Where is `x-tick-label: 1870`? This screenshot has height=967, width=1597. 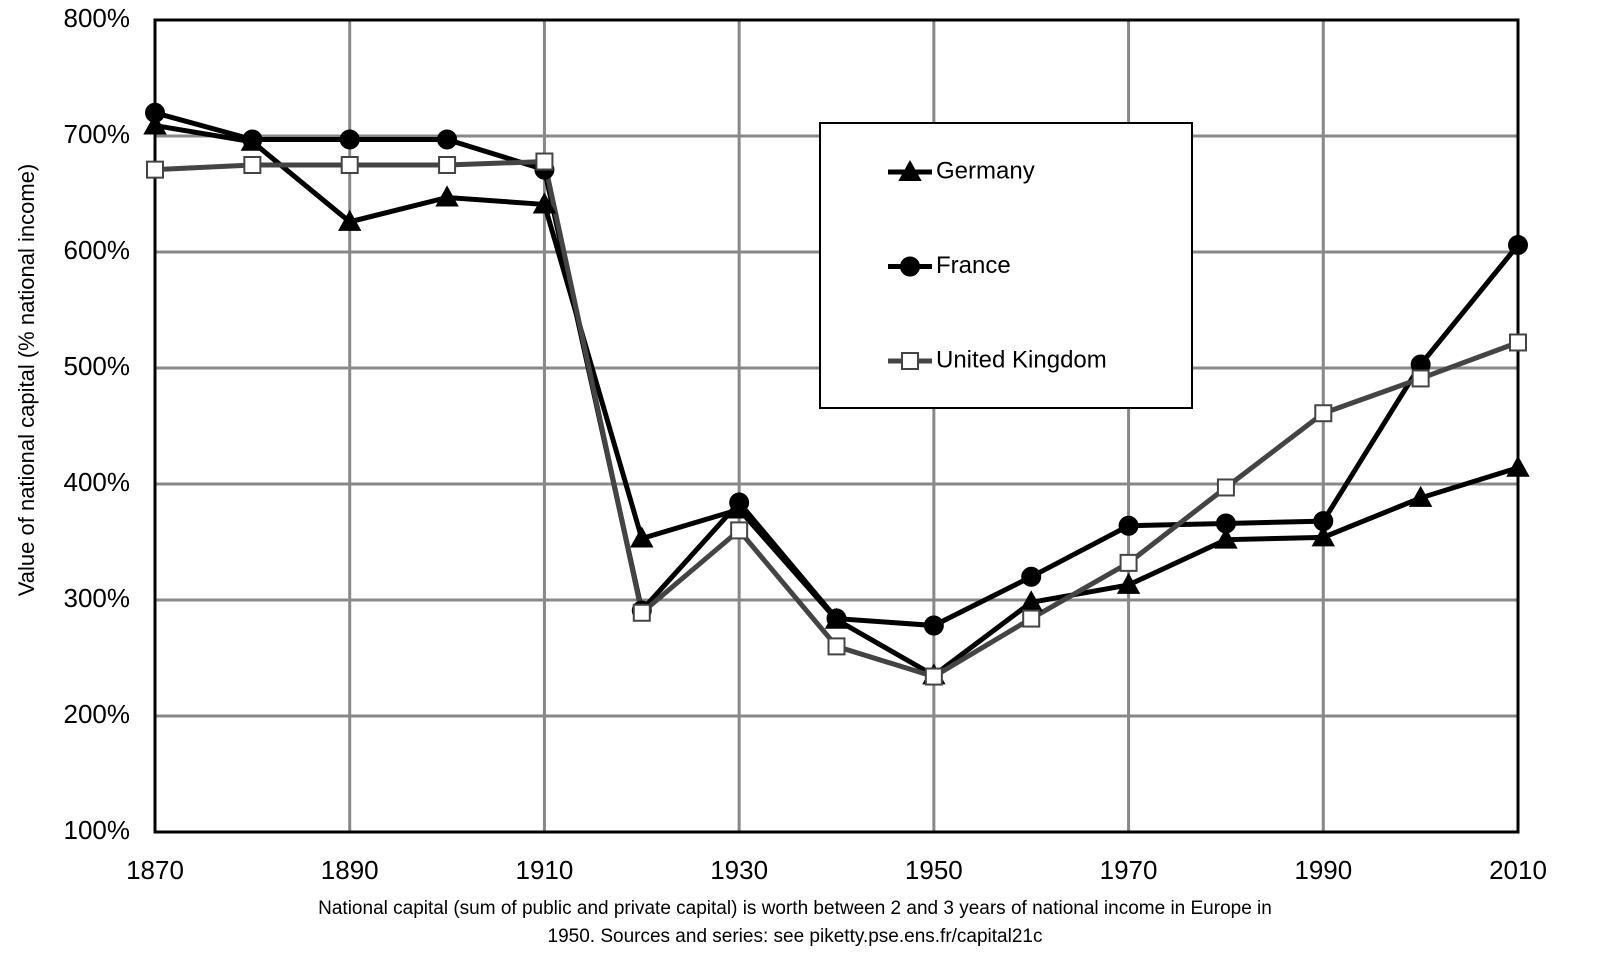
x-tick-label: 1870 is located at coordinates (155, 870).